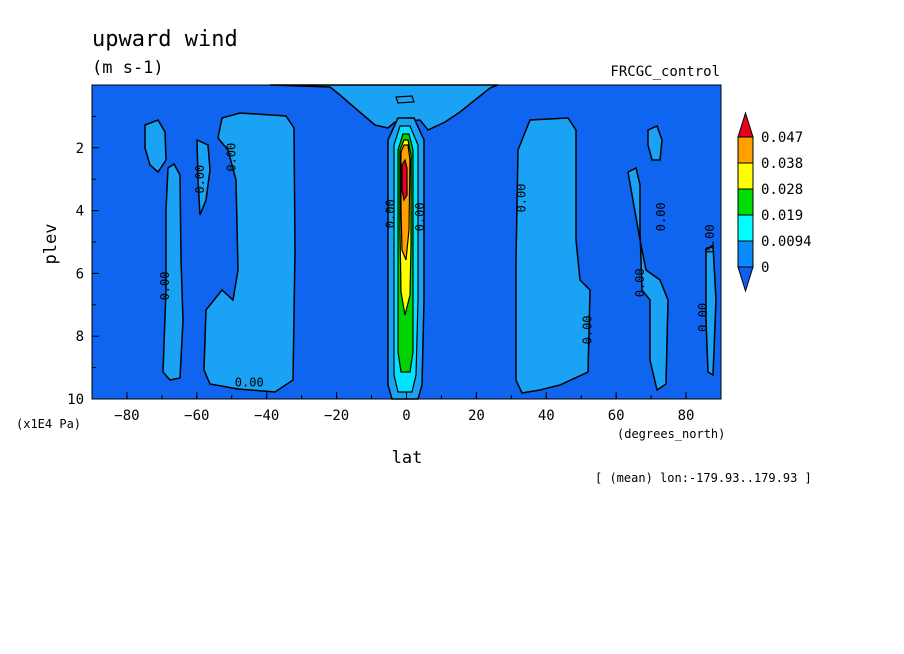 Image resolution: width=904 pixels, height=654 pixels. Describe the element at coordinates (165, 39) in the screenshot. I see `chart-title: upward wind` at that location.